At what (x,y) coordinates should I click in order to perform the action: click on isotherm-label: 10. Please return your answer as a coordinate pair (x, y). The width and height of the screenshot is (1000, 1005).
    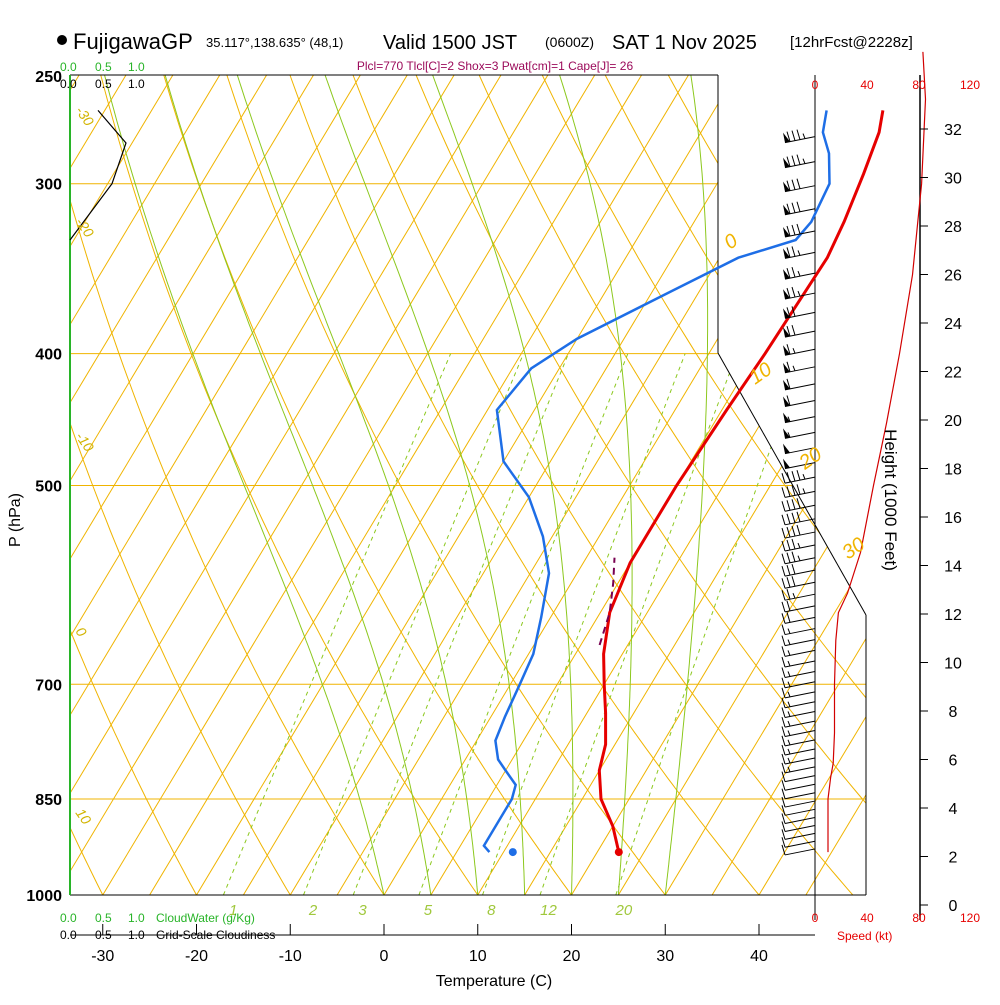
    Looking at the image, I should click on (84, 816).